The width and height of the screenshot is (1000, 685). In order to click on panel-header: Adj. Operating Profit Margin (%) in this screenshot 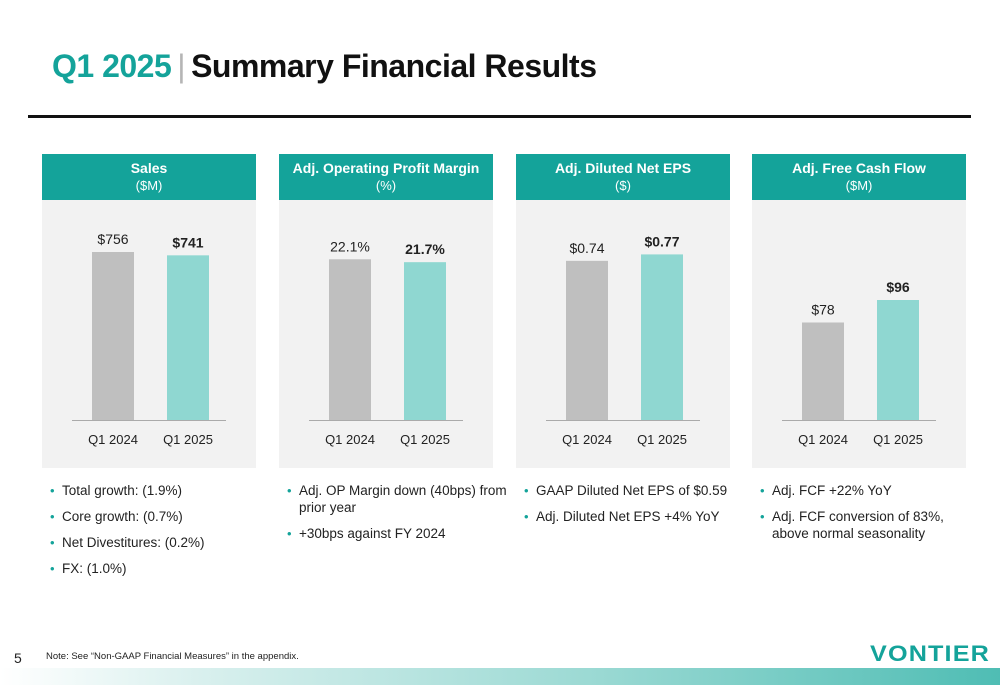, I will do `click(386, 177)`.